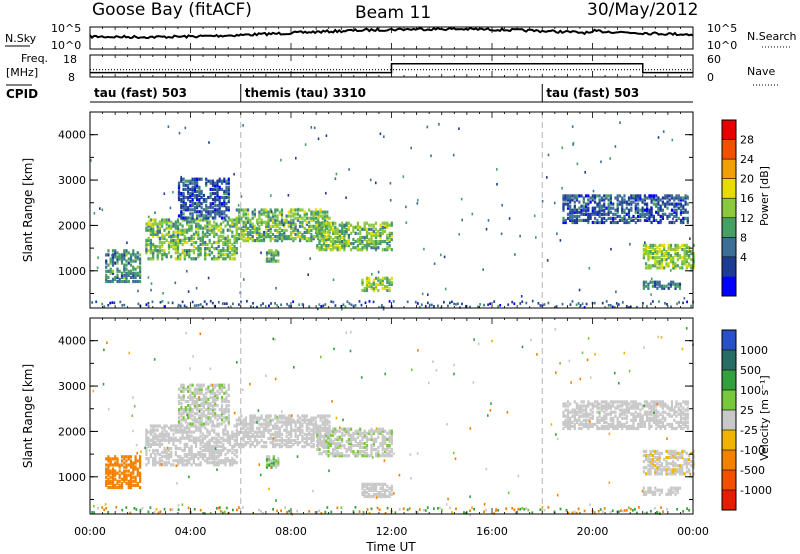  I want to click on y-tick-label: 2000, so click(72, 225).